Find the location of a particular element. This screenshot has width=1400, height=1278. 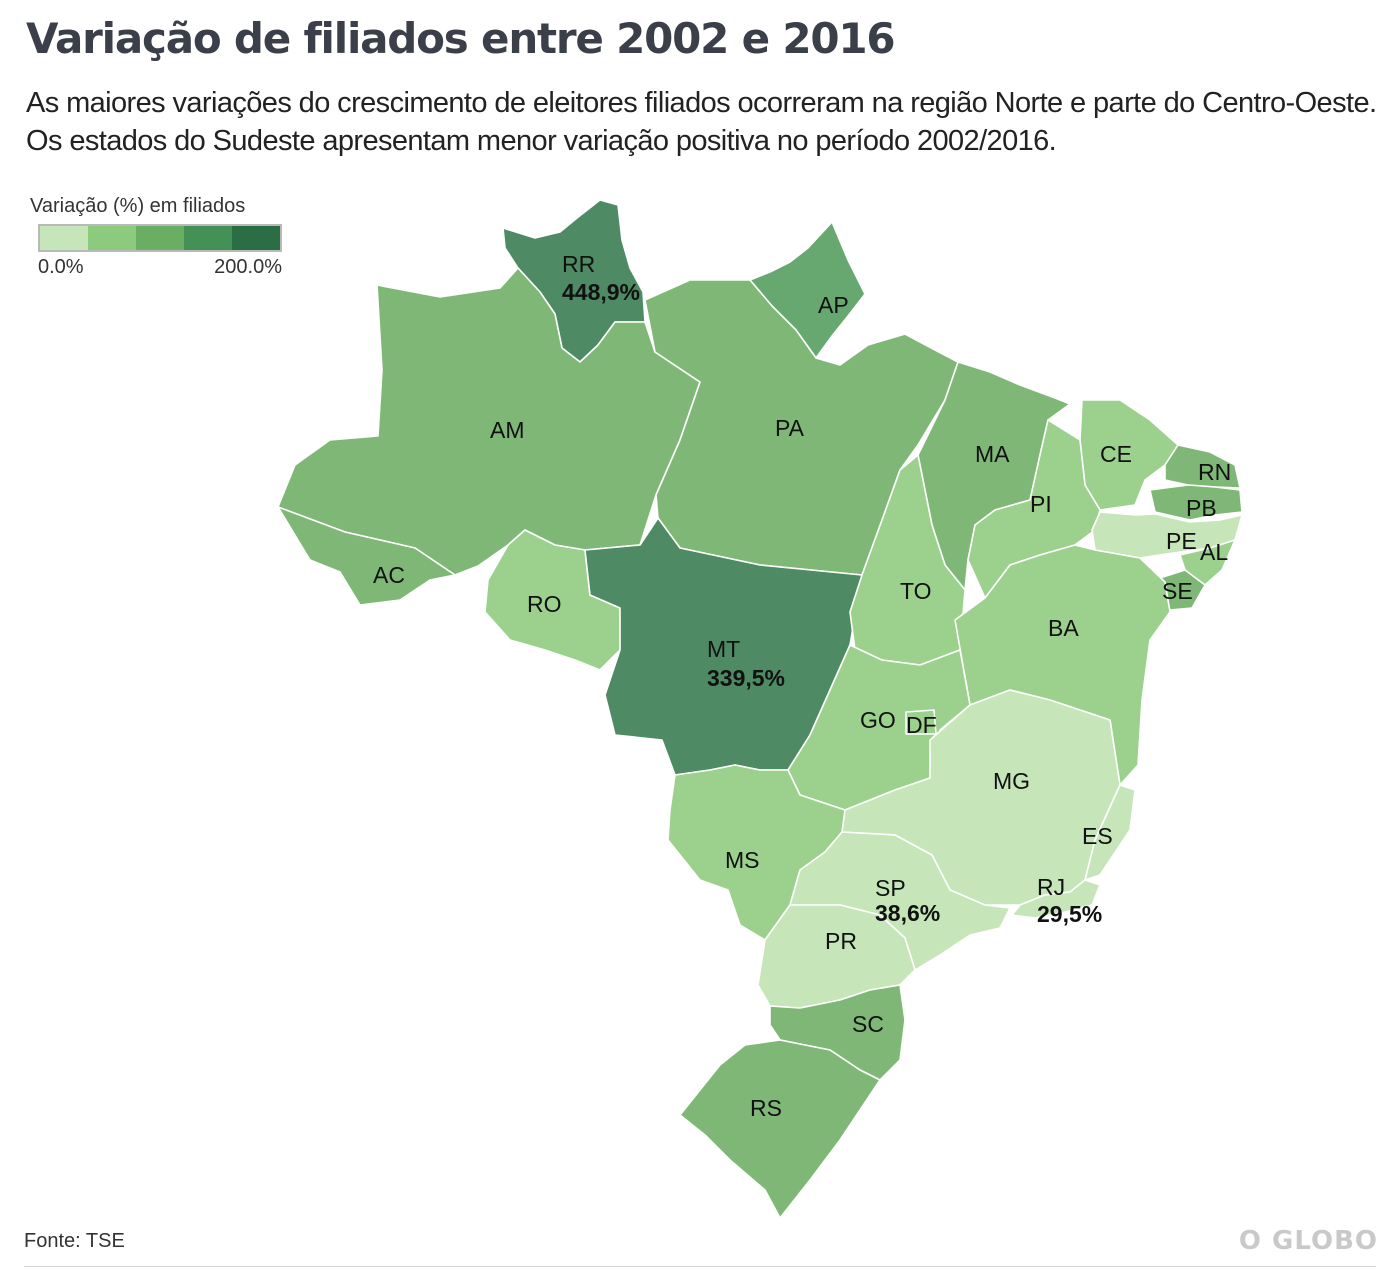

state-am is located at coordinates (489, 421).